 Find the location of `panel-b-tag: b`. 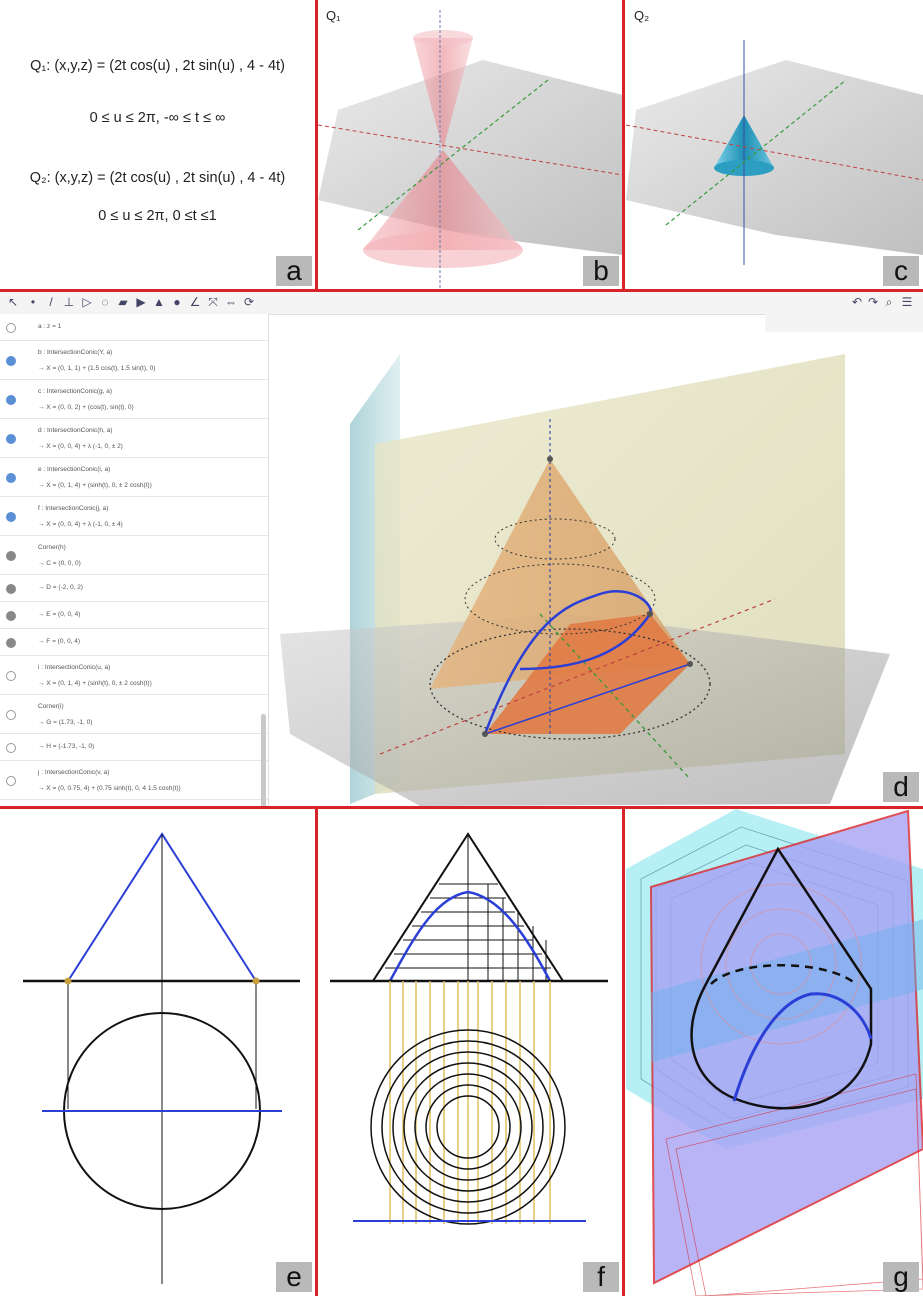

panel-b-tag: b is located at coordinates (601, 271).